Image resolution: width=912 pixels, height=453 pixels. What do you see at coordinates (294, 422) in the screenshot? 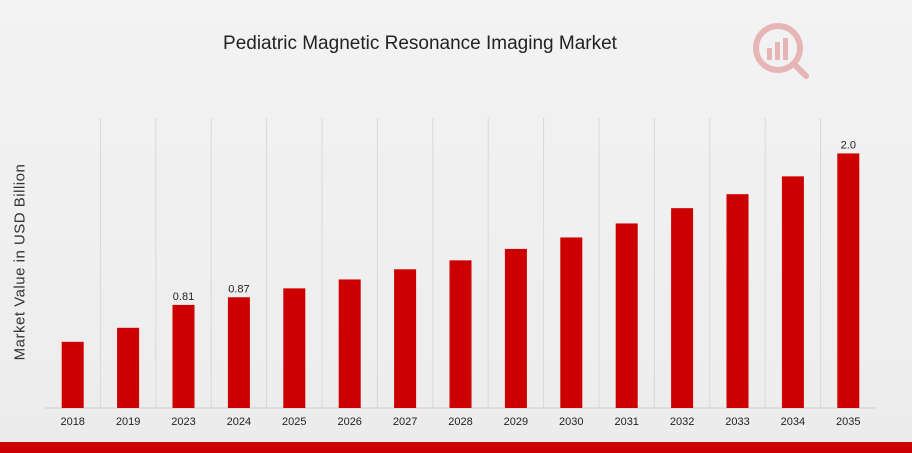
I see `x-tick-label: 2025` at bounding box center [294, 422].